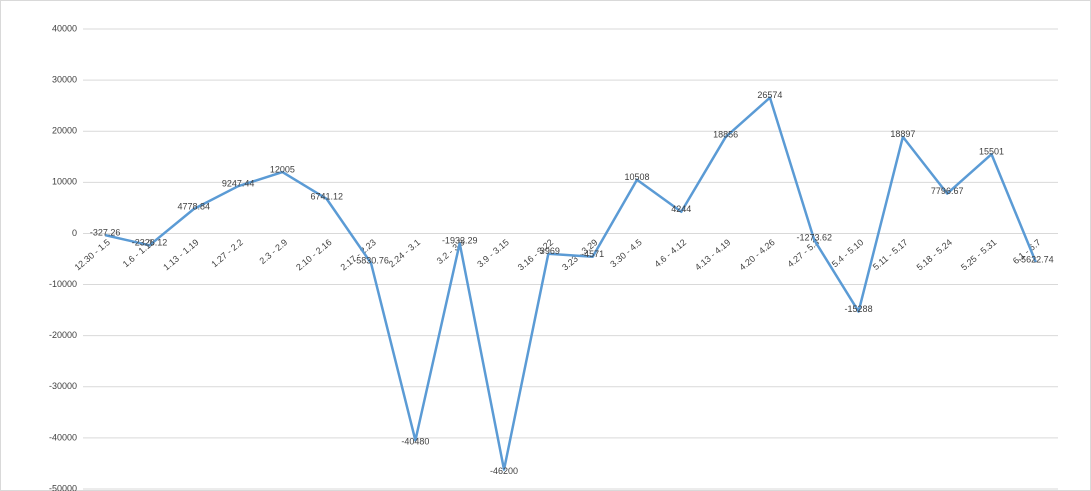 The height and width of the screenshot is (491, 1091). Describe the element at coordinates (902, 134) in the screenshot. I see `data-label: 18897` at that location.